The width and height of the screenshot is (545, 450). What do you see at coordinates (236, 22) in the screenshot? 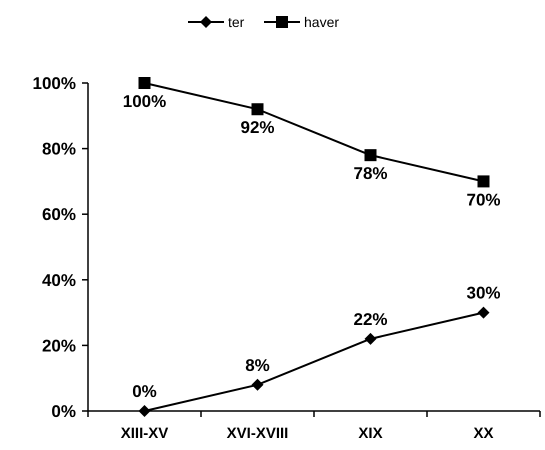
I see `legend-label: ter` at bounding box center [236, 22].